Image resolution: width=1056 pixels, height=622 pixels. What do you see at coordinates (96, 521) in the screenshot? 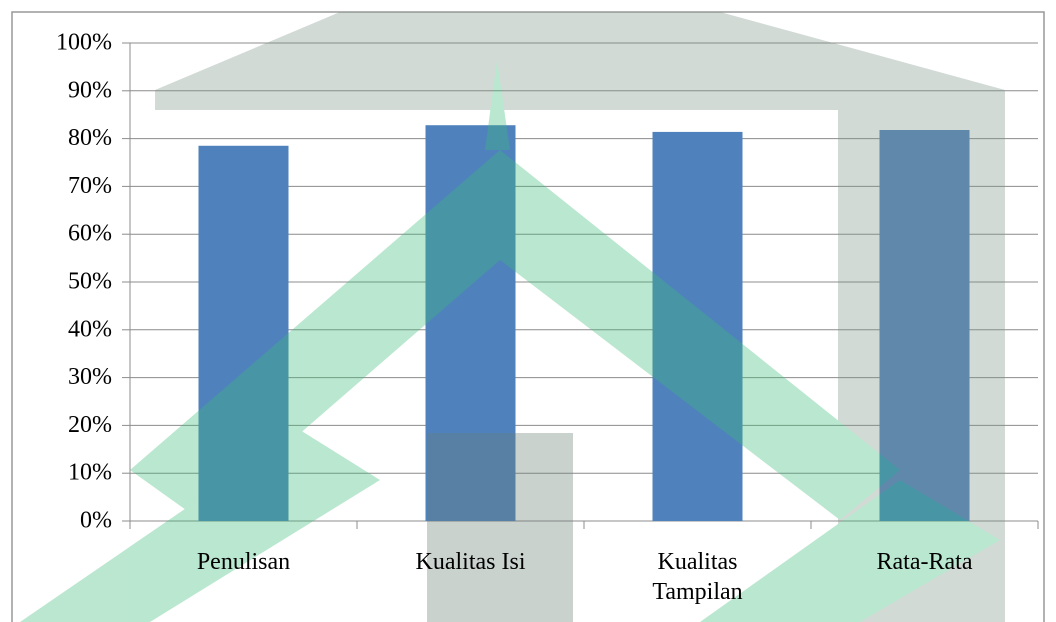
I see `y-tick-label: 0%` at bounding box center [96, 521].